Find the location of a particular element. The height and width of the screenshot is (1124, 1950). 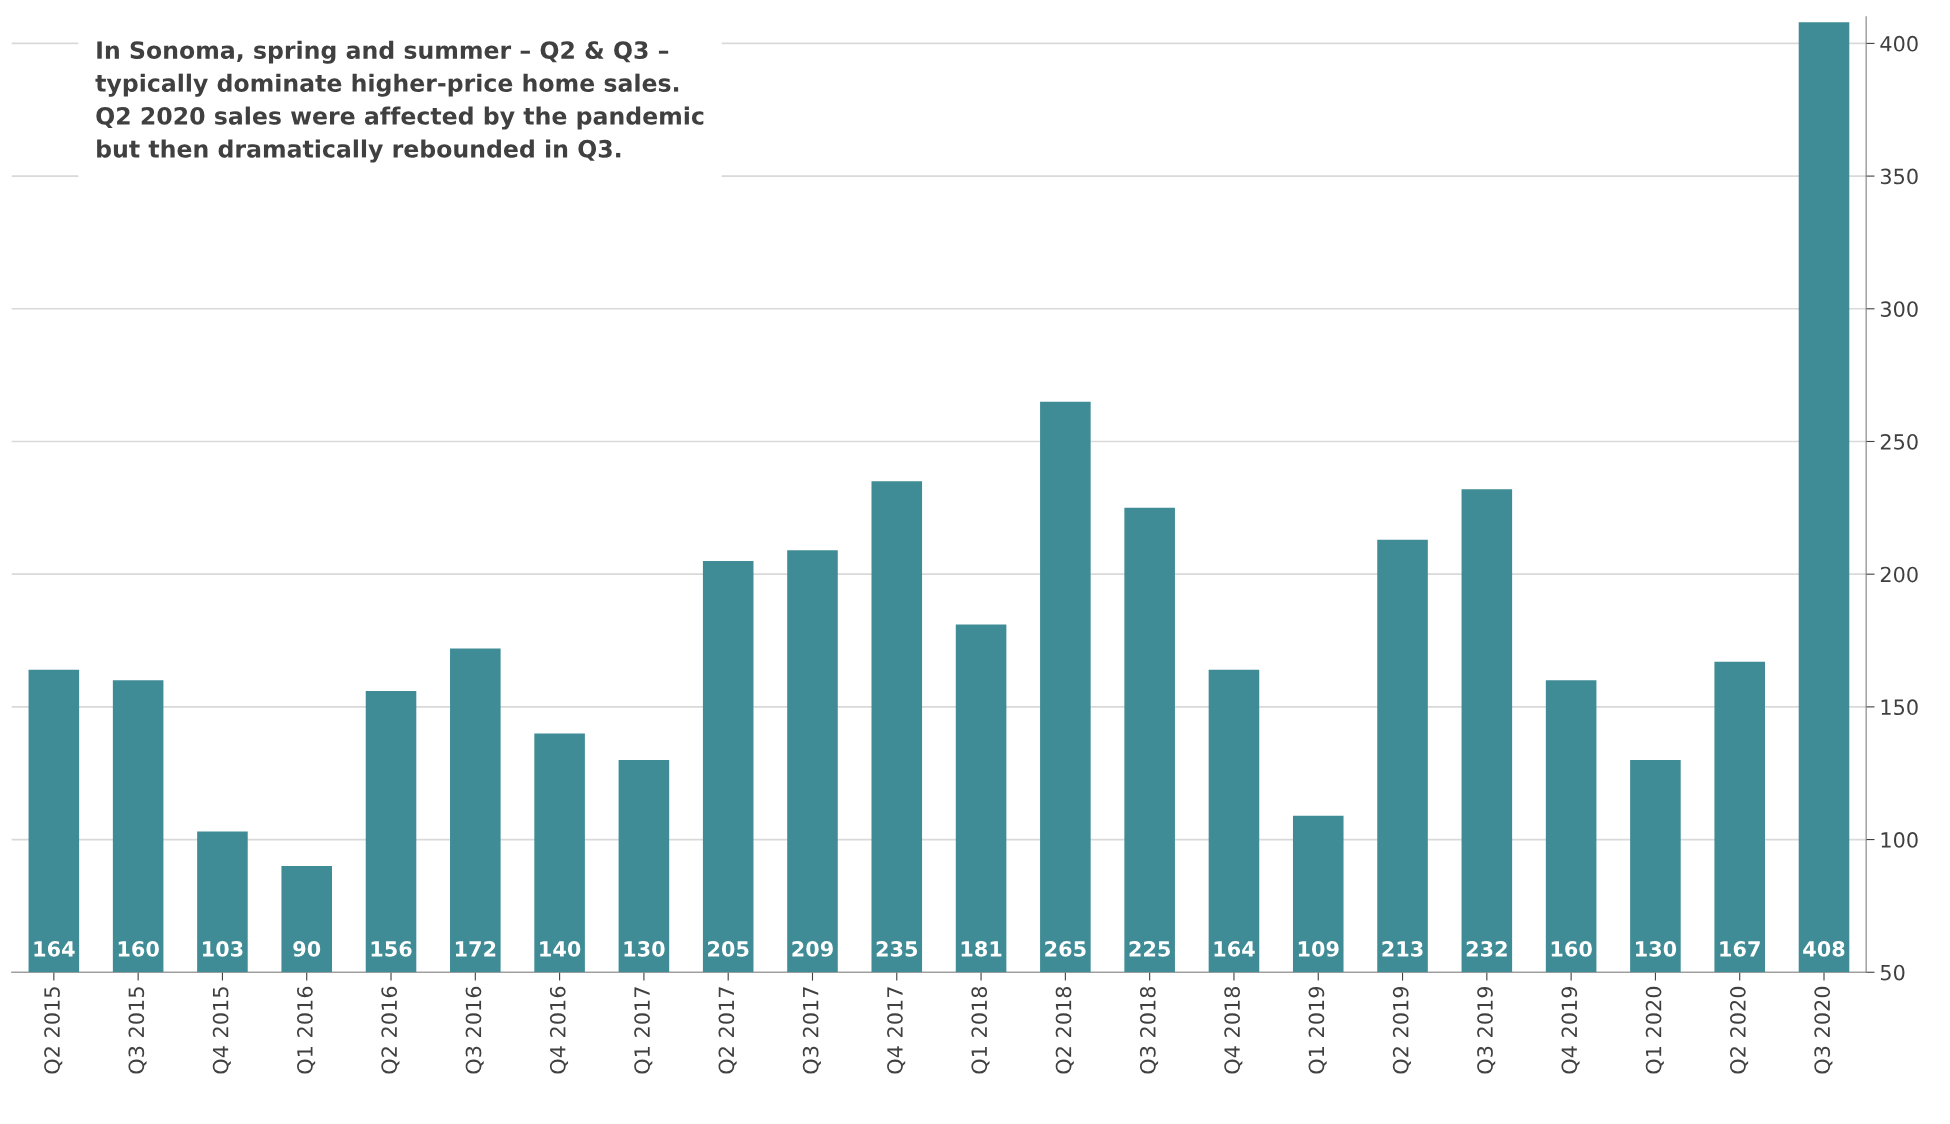

data-label: 408 is located at coordinates (1824, 949).